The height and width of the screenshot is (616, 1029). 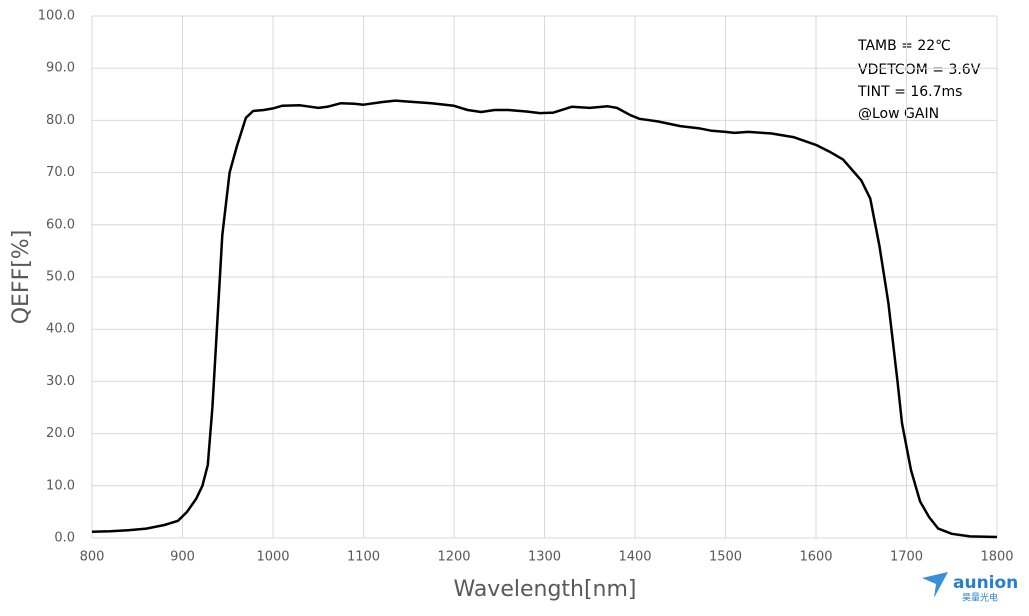 What do you see at coordinates (725, 557) in the screenshot?
I see `x-tick-label: 1500` at bounding box center [725, 557].